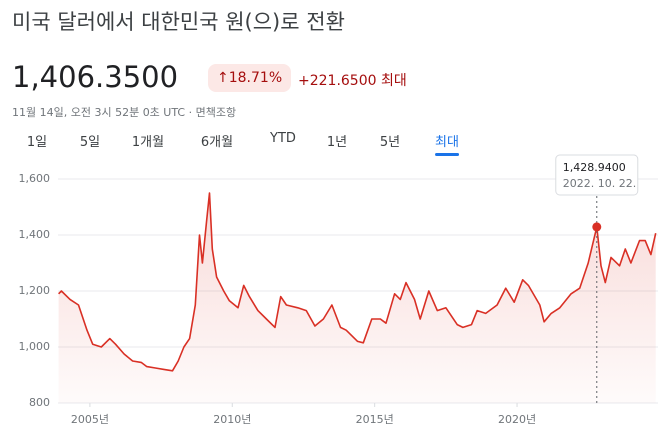 The image size is (672, 441). What do you see at coordinates (599, 183) in the screenshot?
I see `tooltip-date: 2022. 10. 22.` at bounding box center [599, 183].